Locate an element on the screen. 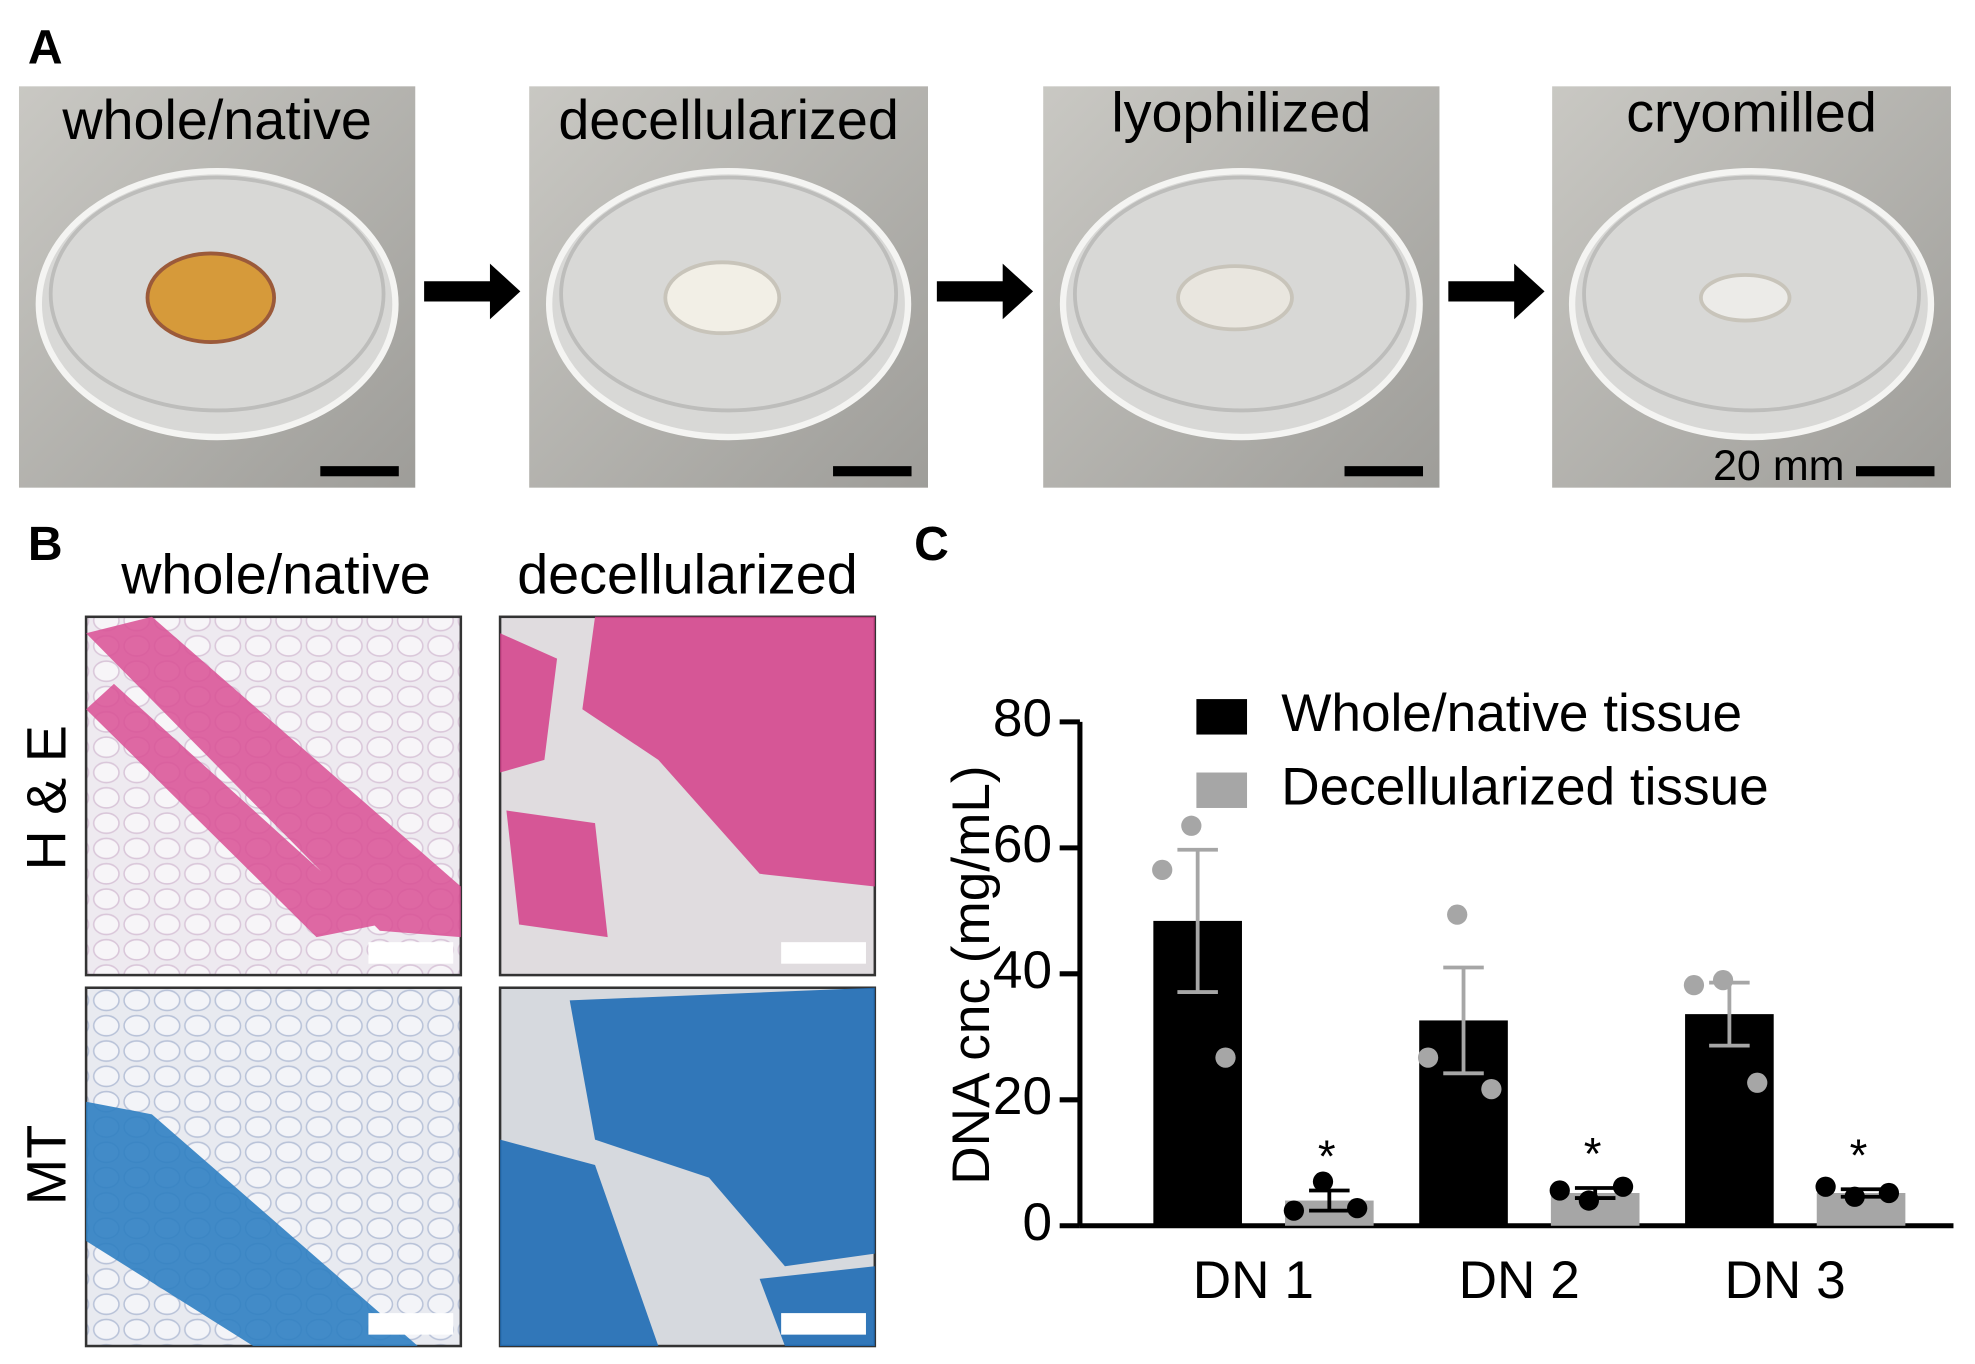 This screenshot has width=1975, height=1364. y-tick-label: 60 is located at coordinates (1022, 844).